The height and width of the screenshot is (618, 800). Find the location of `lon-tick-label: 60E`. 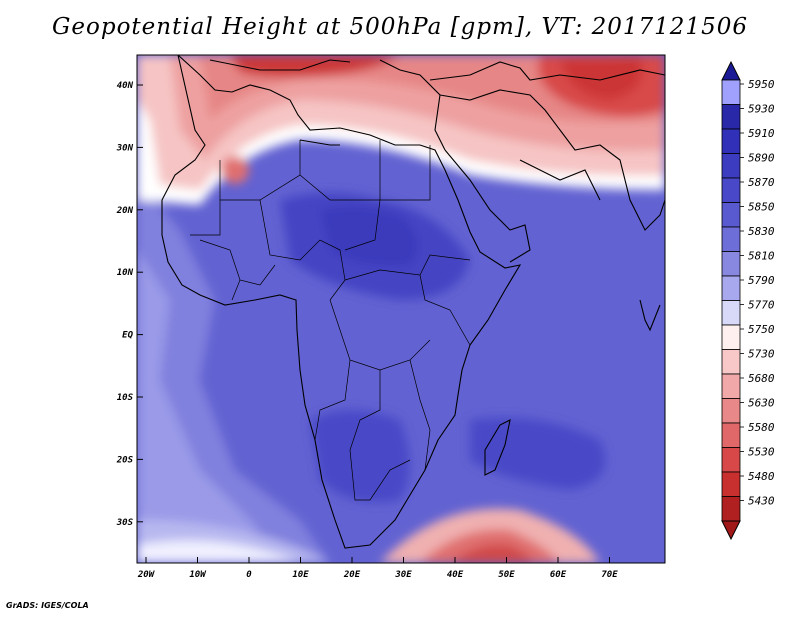

lon-tick-label: 60E is located at coordinates (558, 575).